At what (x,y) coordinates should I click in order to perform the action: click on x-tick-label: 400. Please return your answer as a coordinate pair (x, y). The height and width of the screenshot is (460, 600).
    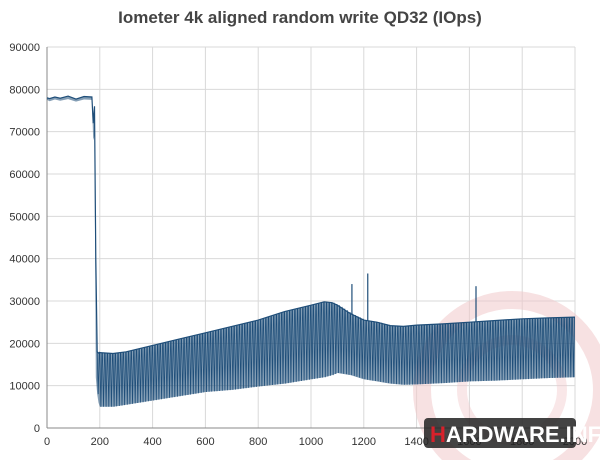
    Looking at the image, I should click on (152, 442).